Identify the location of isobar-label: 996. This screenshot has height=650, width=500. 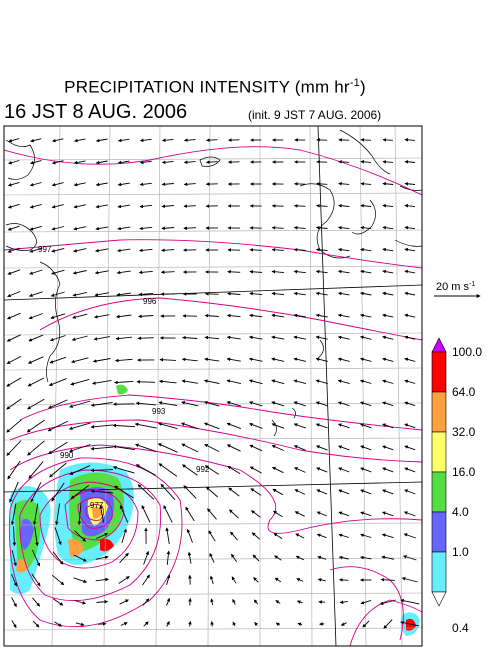
(150, 301).